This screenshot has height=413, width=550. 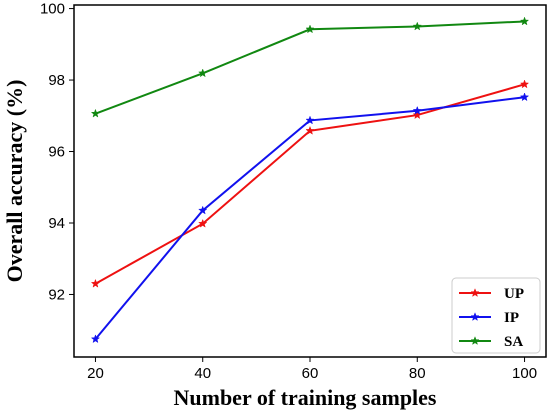 What do you see at coordinates (417, 373) in the screenshot?
I see `x-tick-label: 80` at bounding box center [417, 373].